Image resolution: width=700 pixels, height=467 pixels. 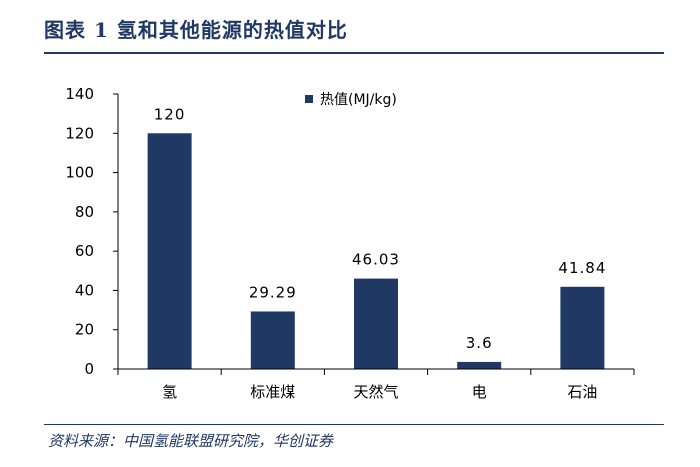 I want to click on x-axis: 氢 标准煤 天然气 电 石油, so click(x=376, y=384).